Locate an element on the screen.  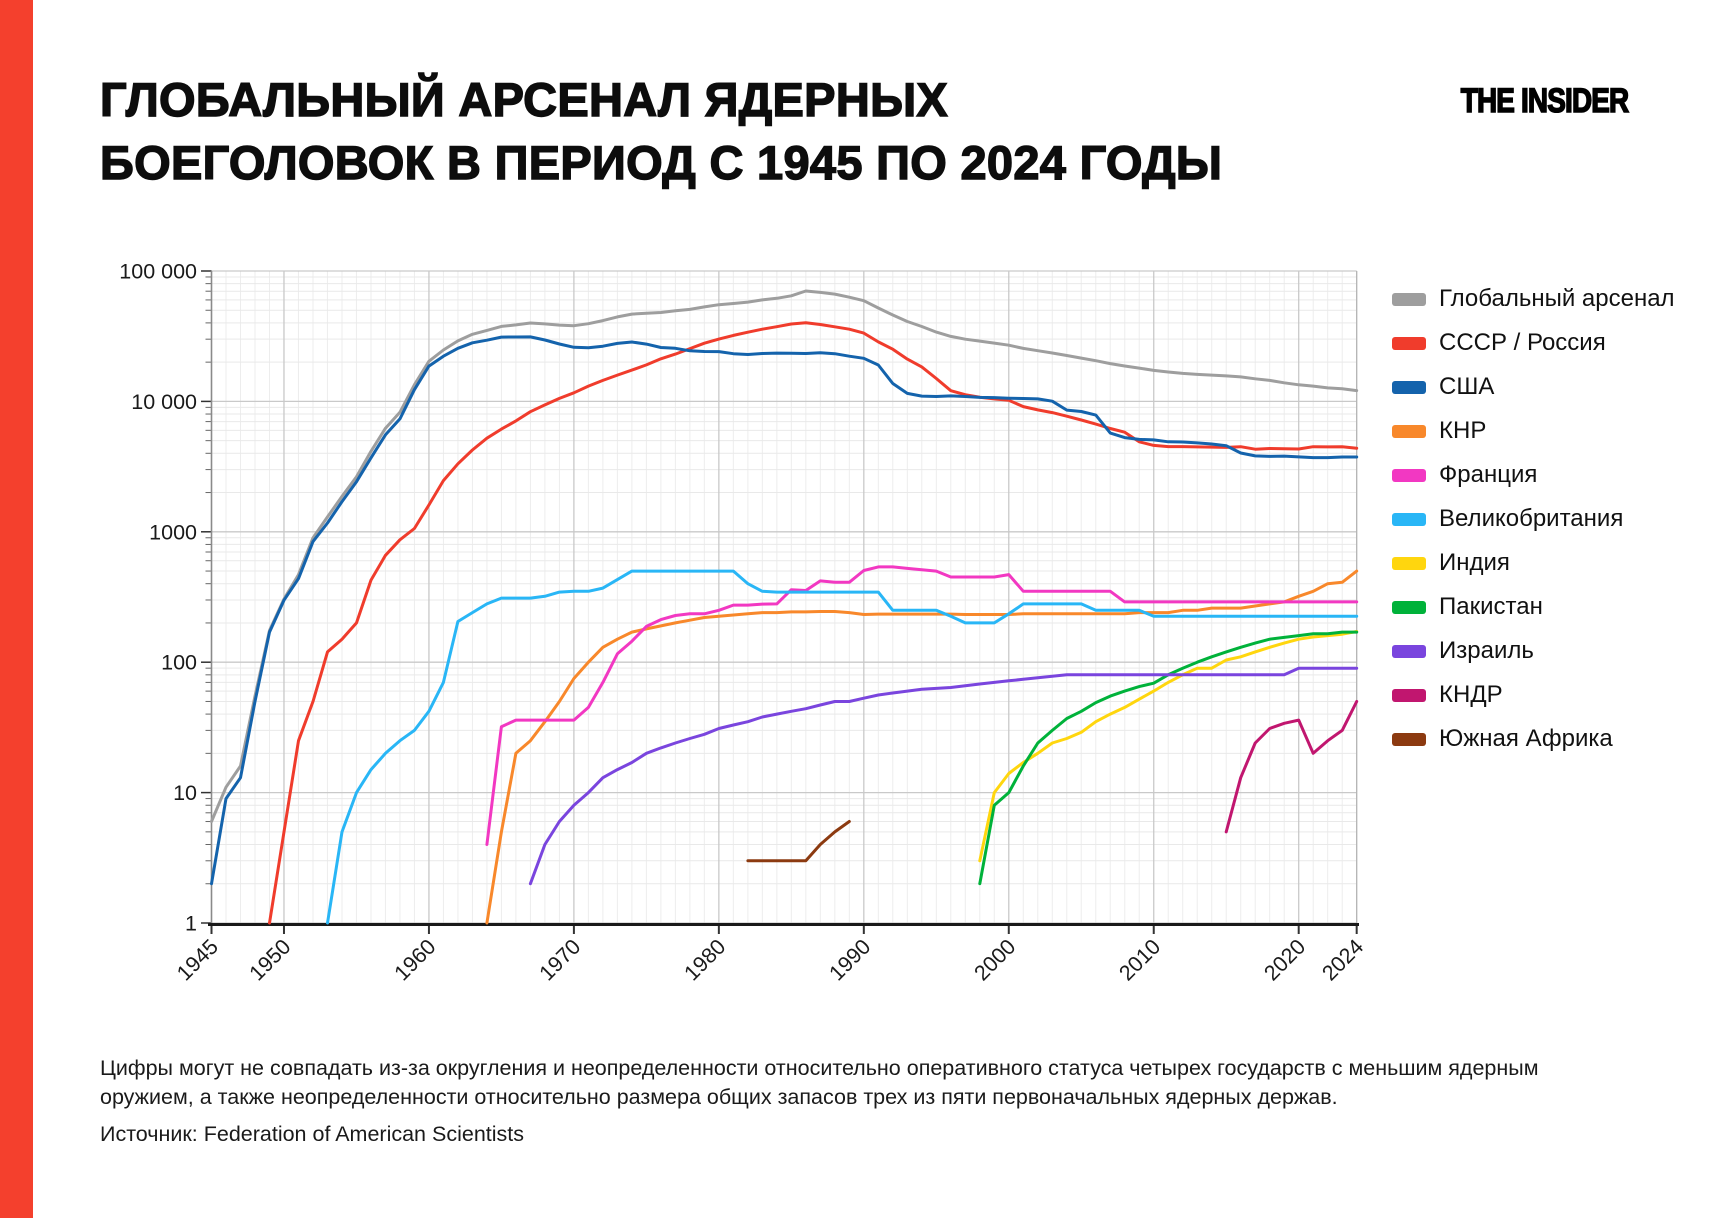
series-line-south_africa is located at coordinates (798, 841).